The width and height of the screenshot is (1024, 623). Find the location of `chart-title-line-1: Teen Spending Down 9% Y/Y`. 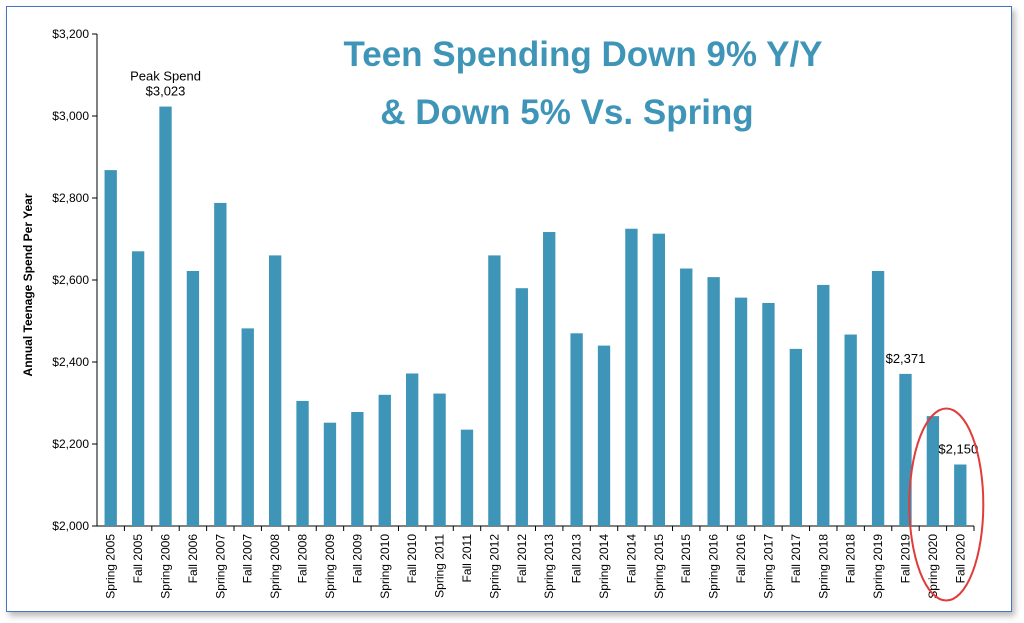

chart-title-line-1: Teen Spending Down 9% Y/Y is located at coordinates (582, 54).